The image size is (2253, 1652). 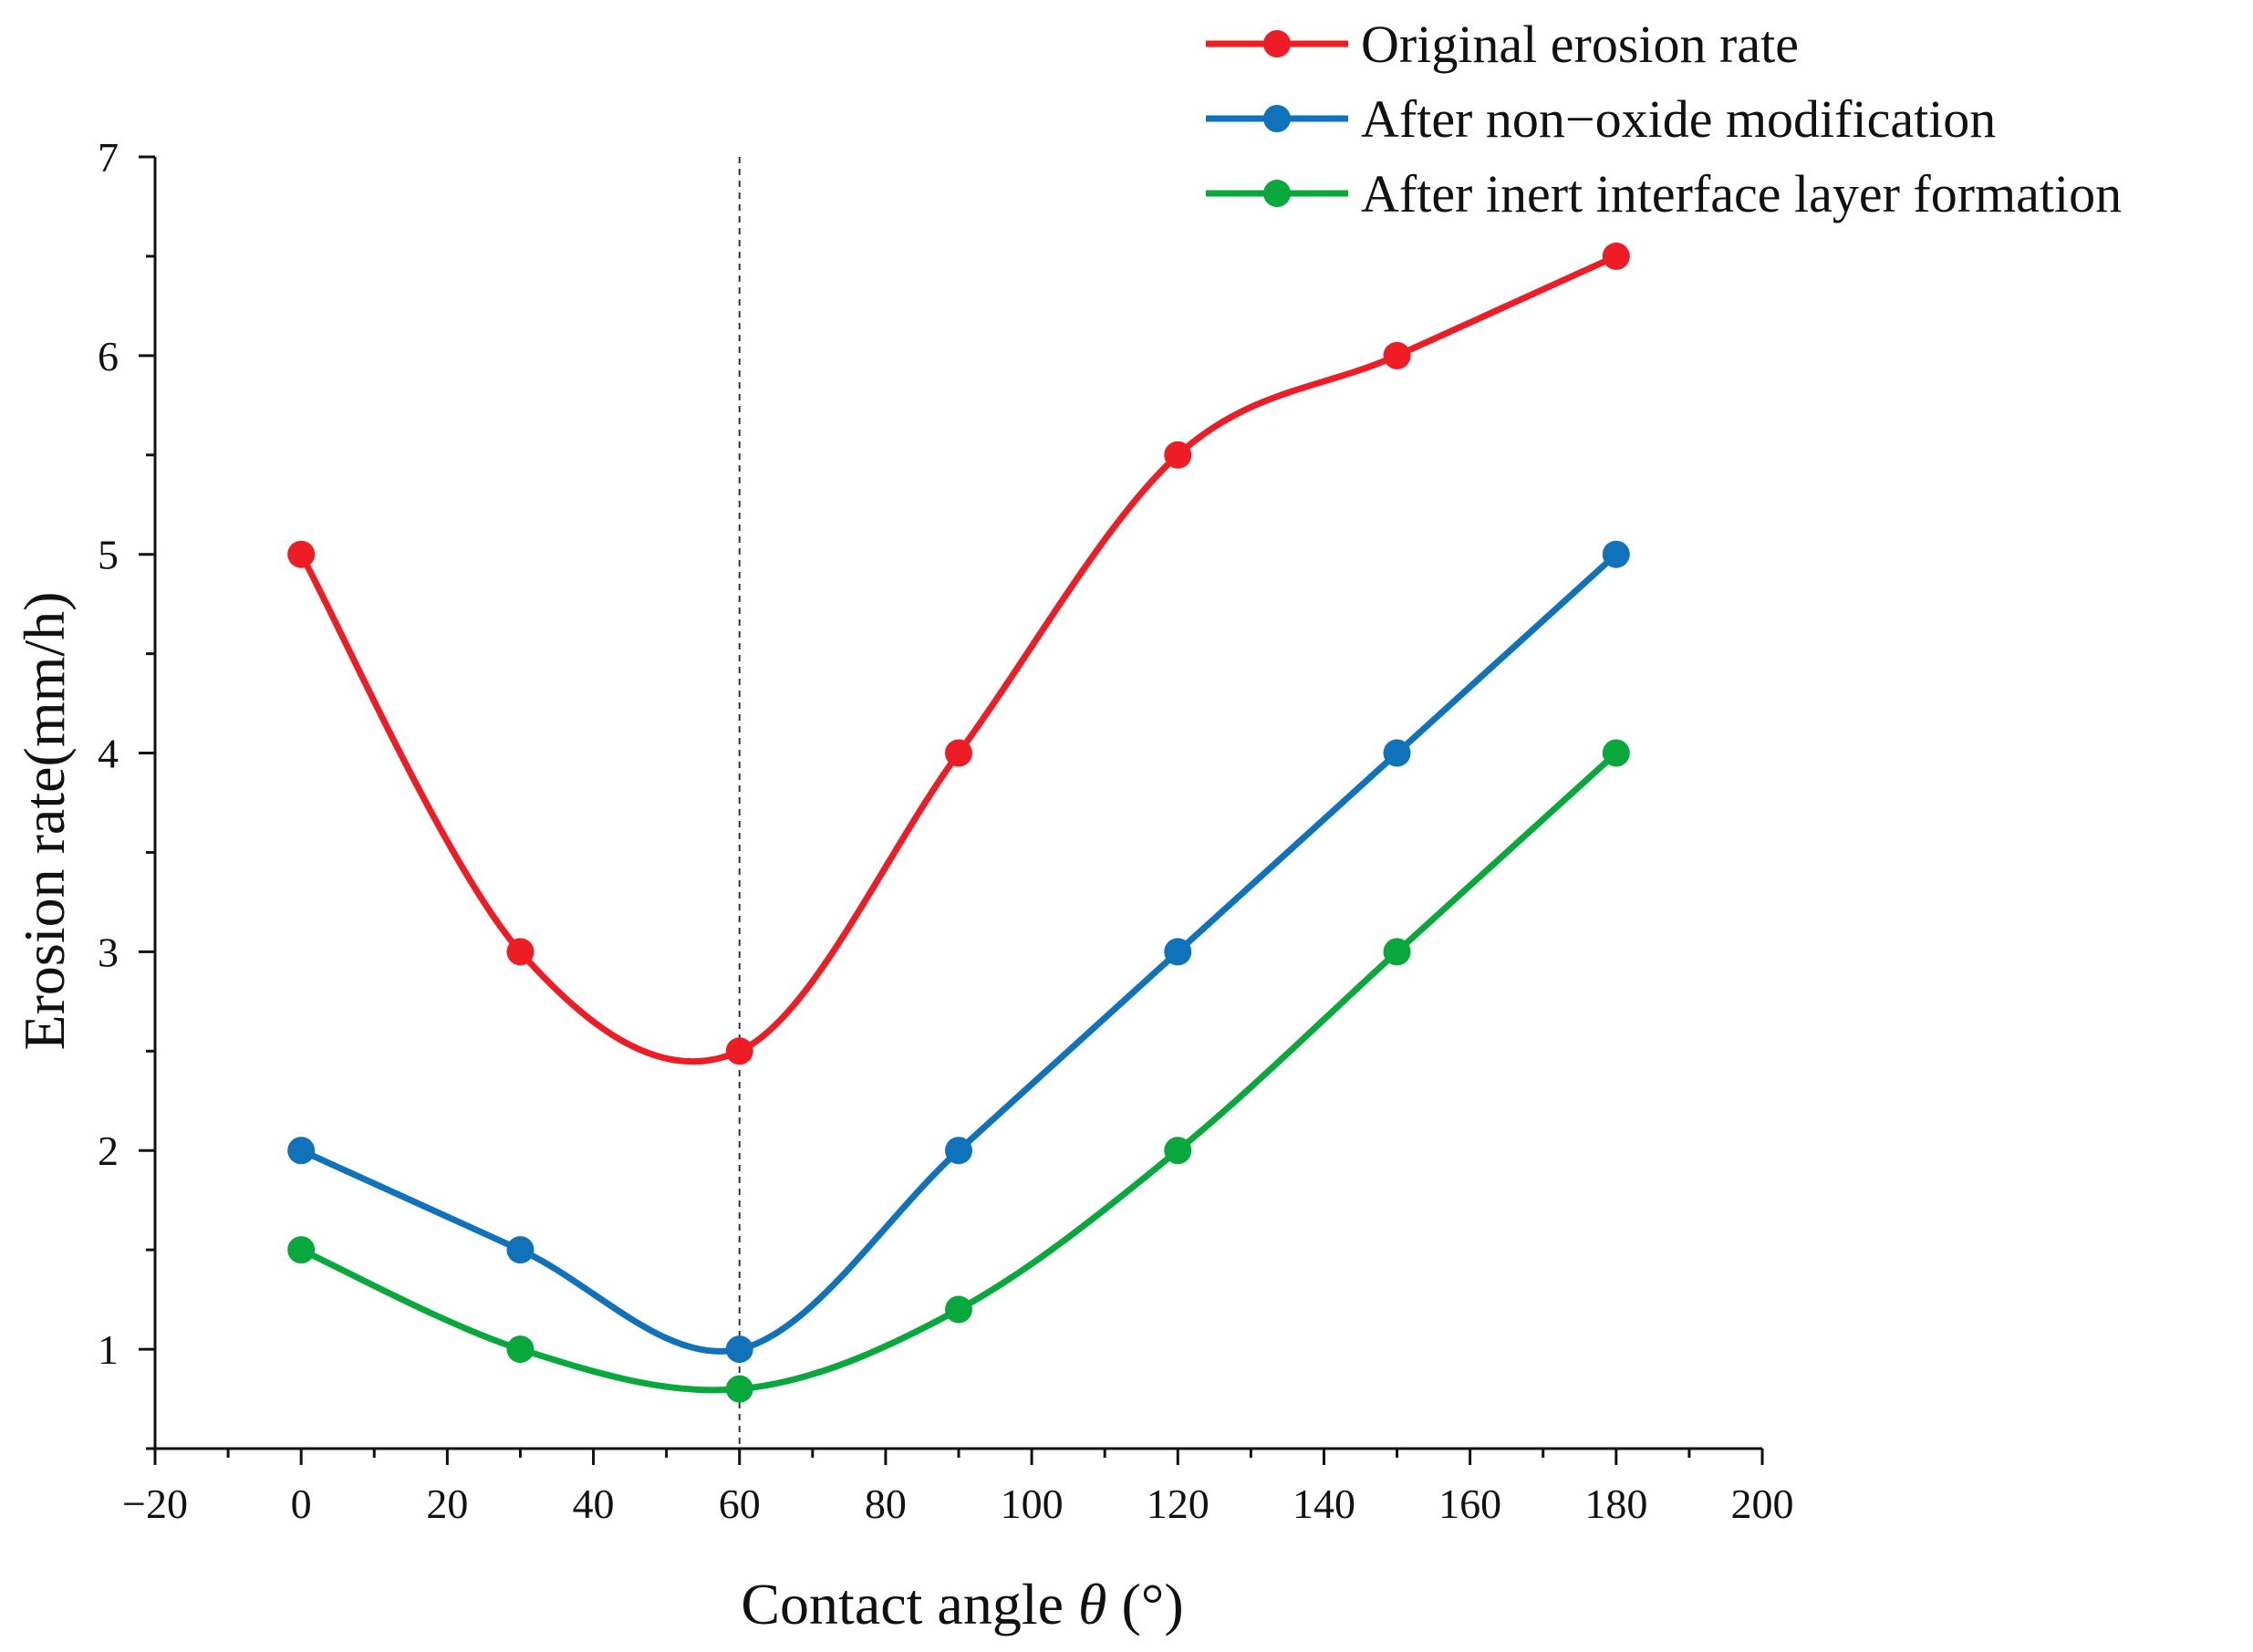 I want to click on y-tick-label: 6, so click(x=108, y=356).